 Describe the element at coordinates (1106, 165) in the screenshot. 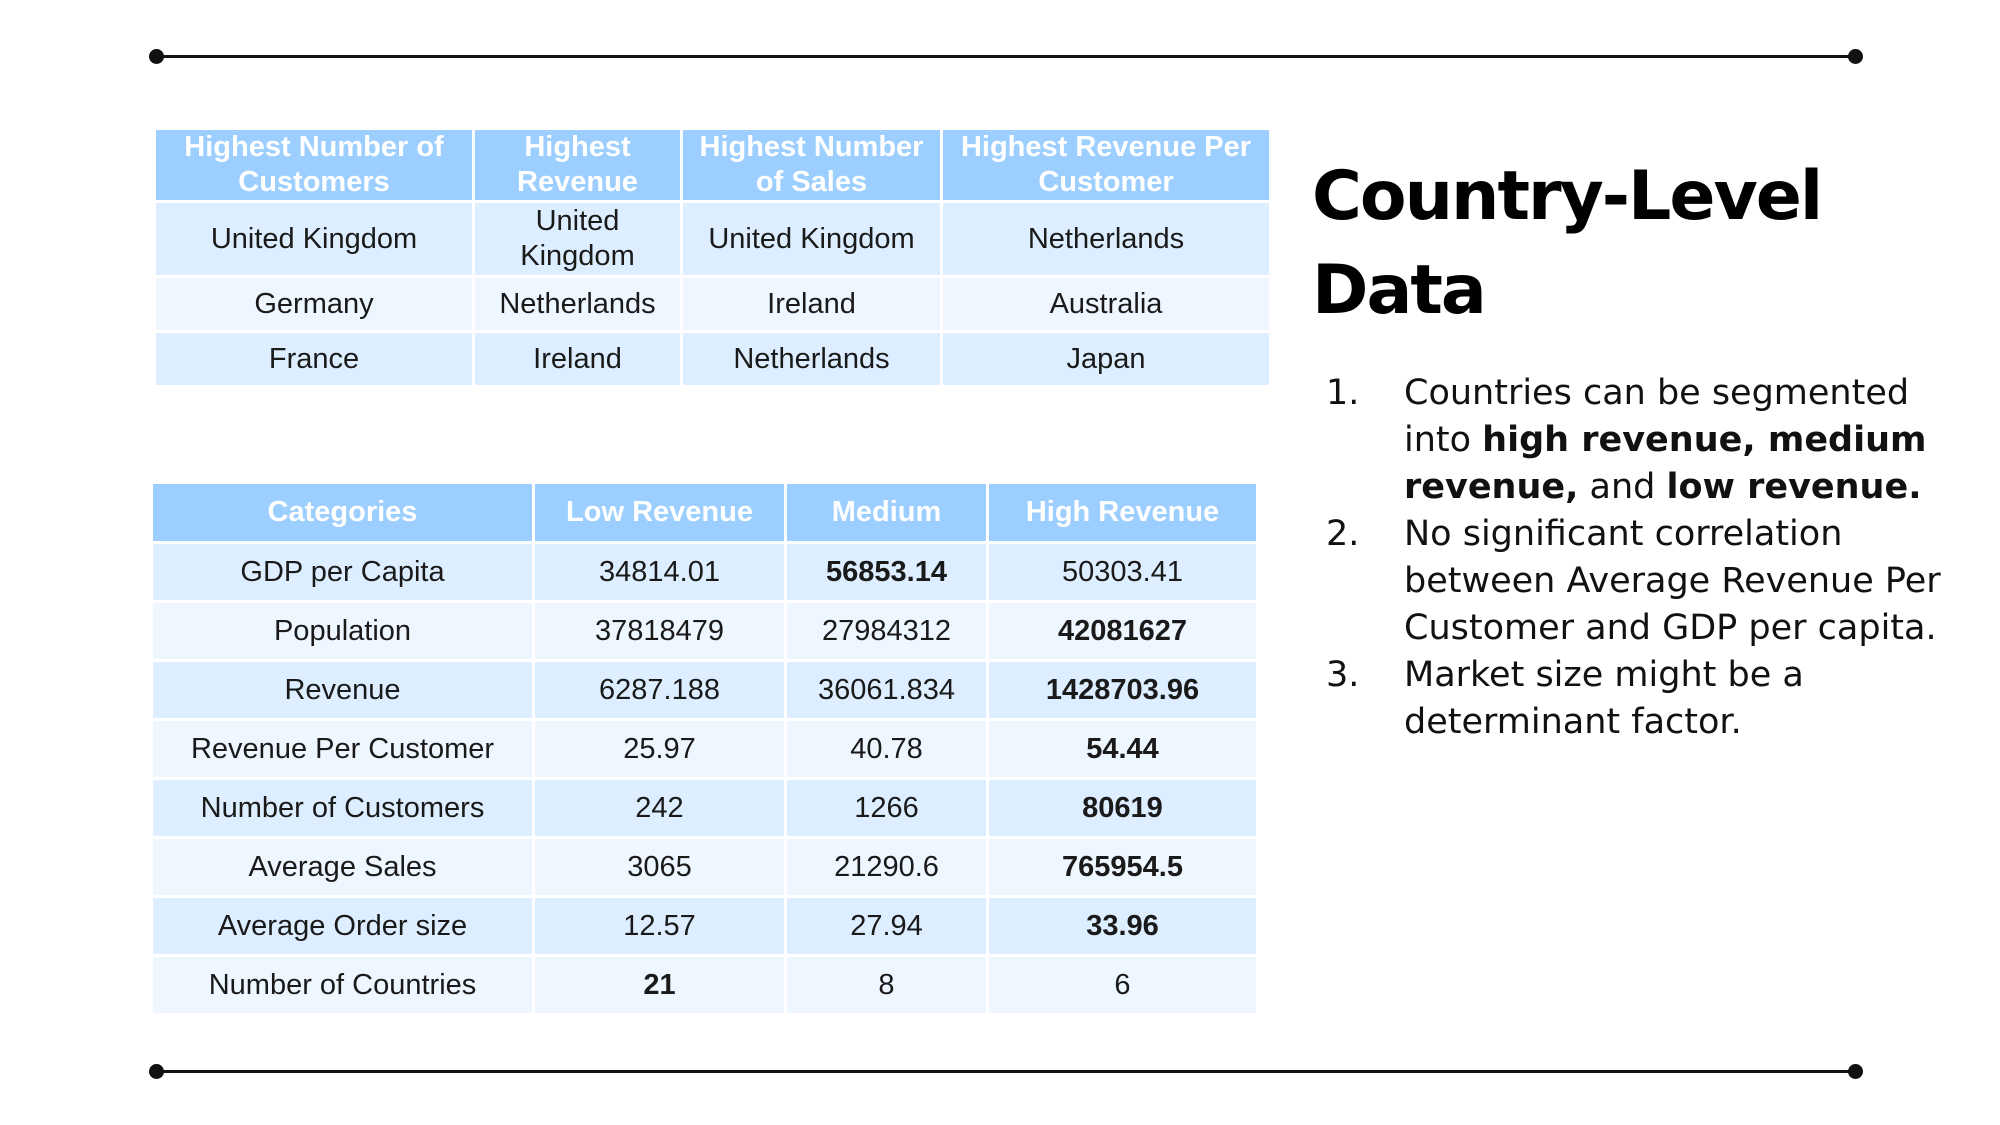

I see `column-header: Highest Revenue Per Customer` at that location.